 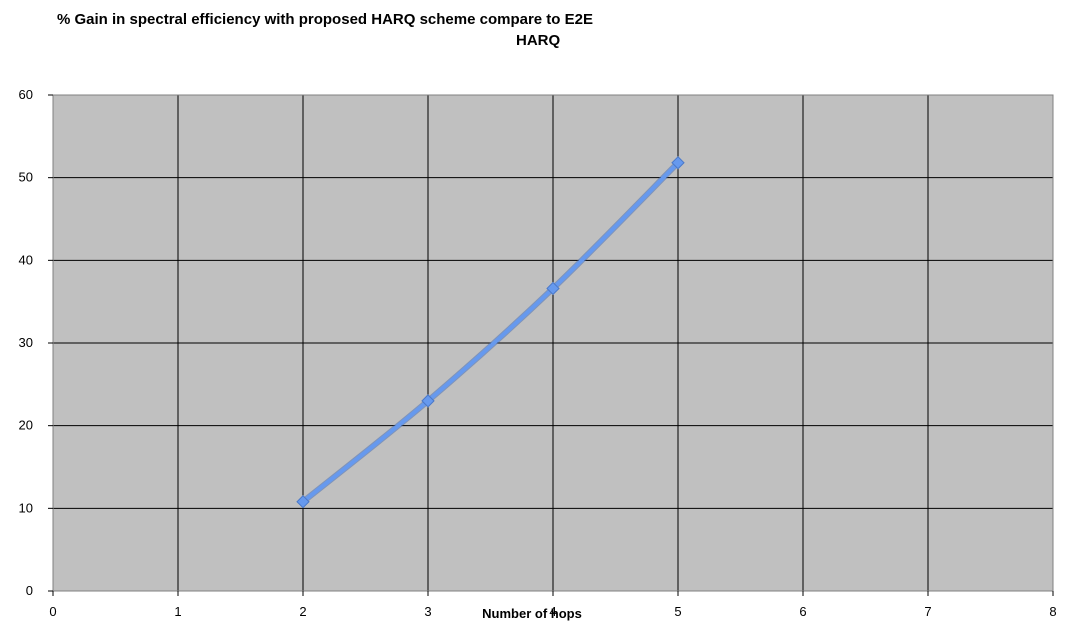 What do you see at coordinates (36, 342) in the screenshot?
I see `y-axis-ticks: 0 10 20 30 40 50 60` at bounding box center [36, 342].